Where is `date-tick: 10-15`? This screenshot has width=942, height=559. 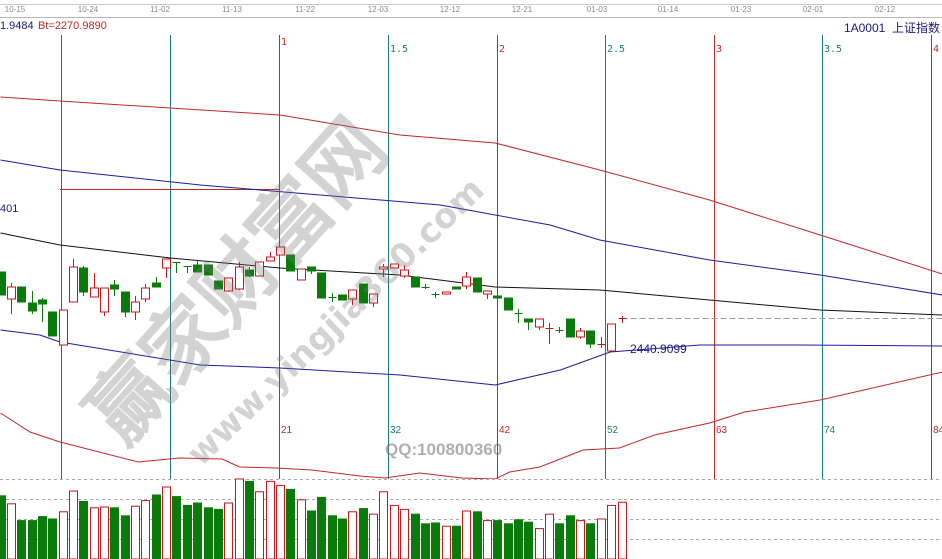
date-tick: 10-15 is located at coordinates (15, 9).